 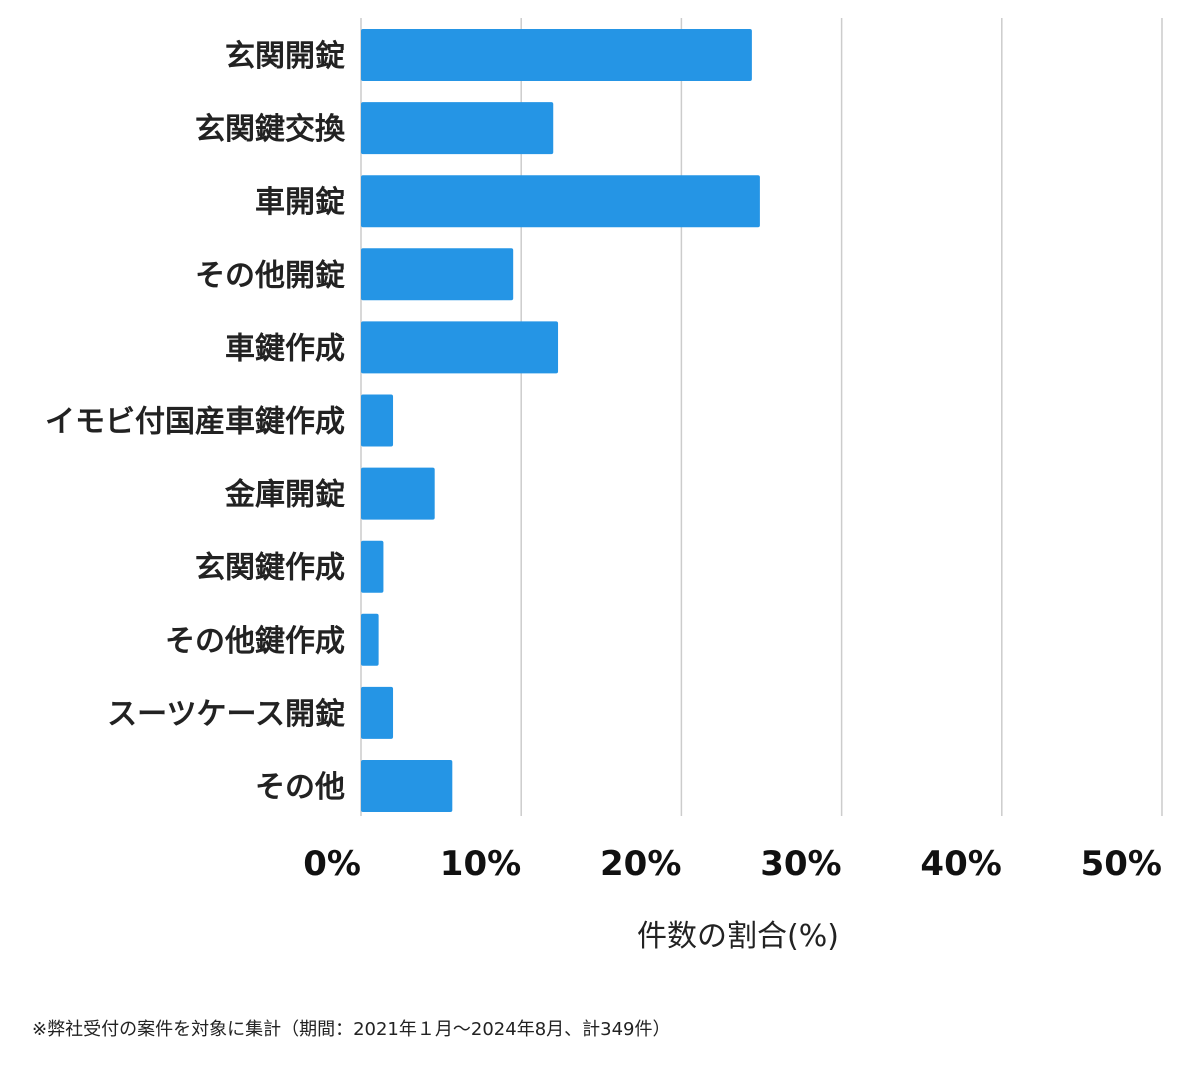 What do you see at coordinates (738, 936) in the screenshot?
I see `x-axis-title: 件数の割合(%)` at bounding box center [738, 936].